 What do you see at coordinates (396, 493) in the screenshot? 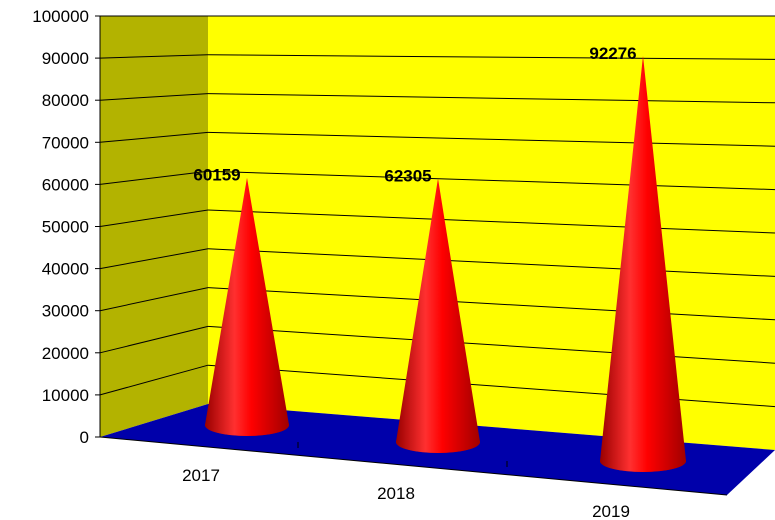
I see `x-tick-label: 2018` at bounding box center [396, 493].